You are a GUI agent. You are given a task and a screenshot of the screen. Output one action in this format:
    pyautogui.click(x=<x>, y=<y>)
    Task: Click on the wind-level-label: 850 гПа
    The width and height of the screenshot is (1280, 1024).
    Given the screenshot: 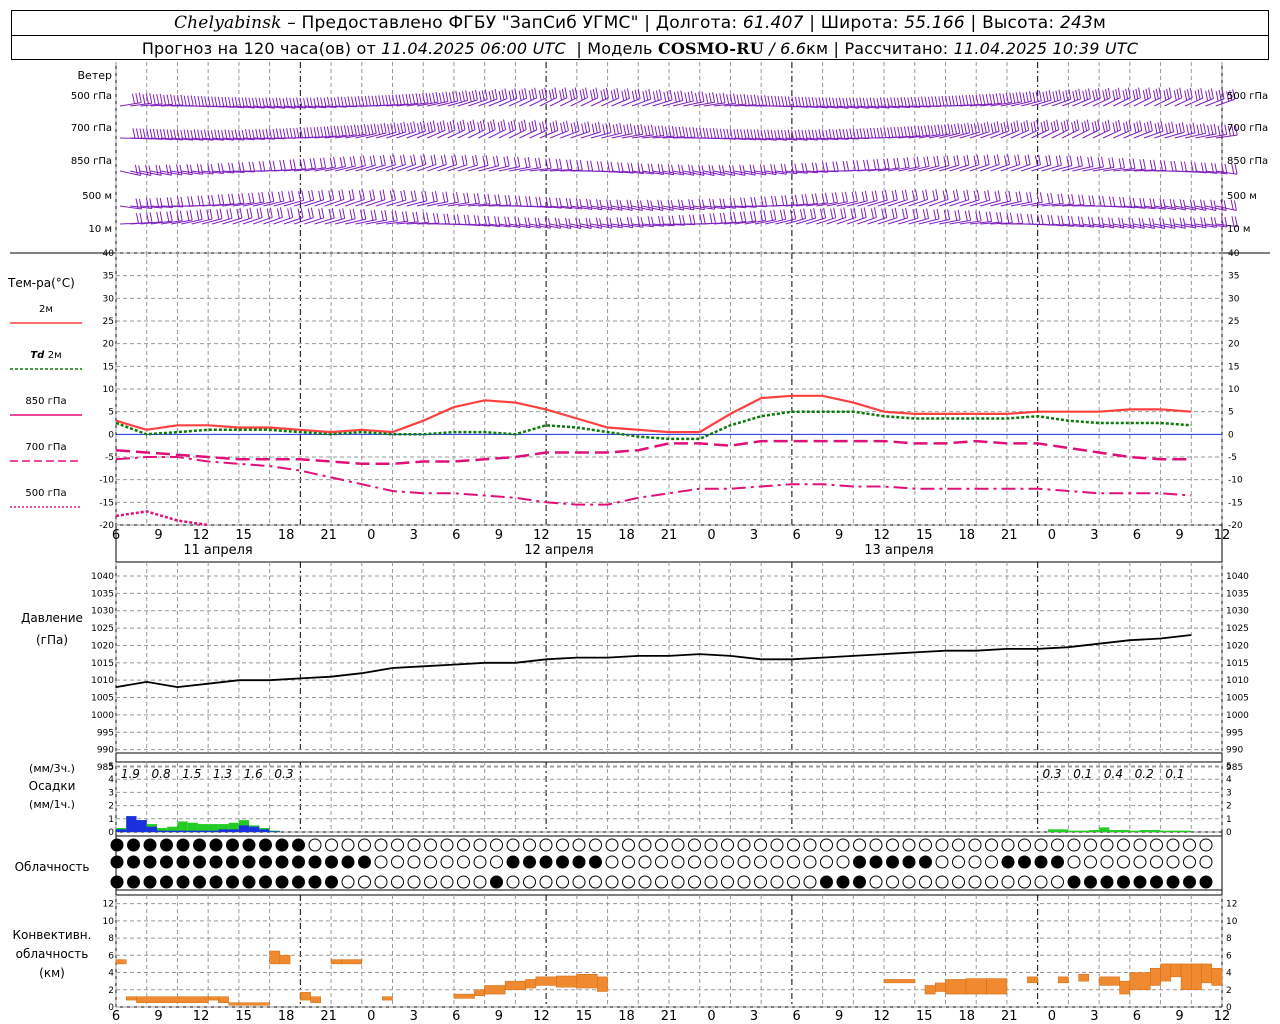 What is the action you would take?
    pyautogui.click(x=91, y=161)
    